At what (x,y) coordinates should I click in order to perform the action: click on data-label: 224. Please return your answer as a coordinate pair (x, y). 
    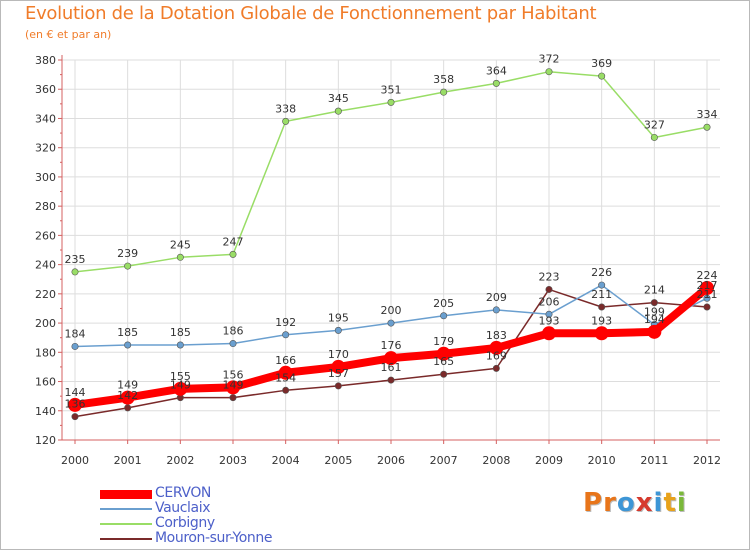
    Looking at the image, I should click on (707, 275).